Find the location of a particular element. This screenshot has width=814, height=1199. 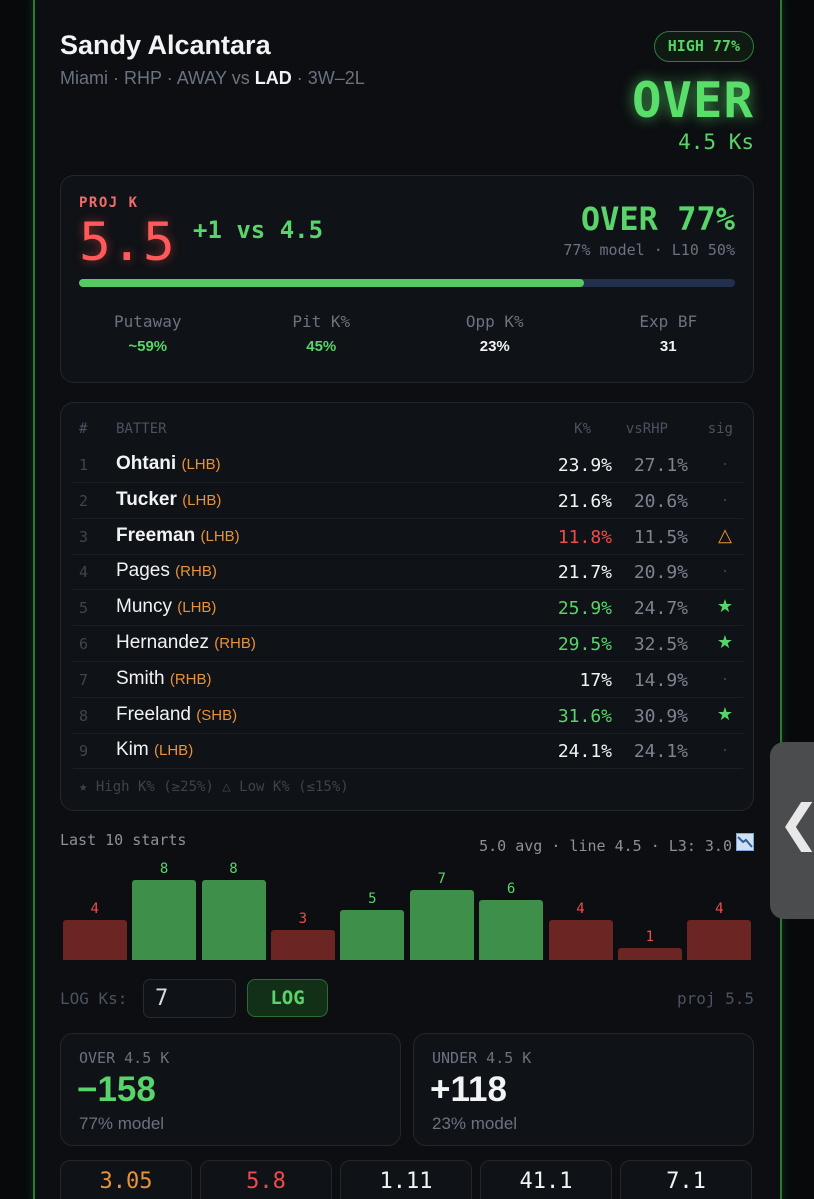

opponent: LAD is located at coordinates (273, 78).